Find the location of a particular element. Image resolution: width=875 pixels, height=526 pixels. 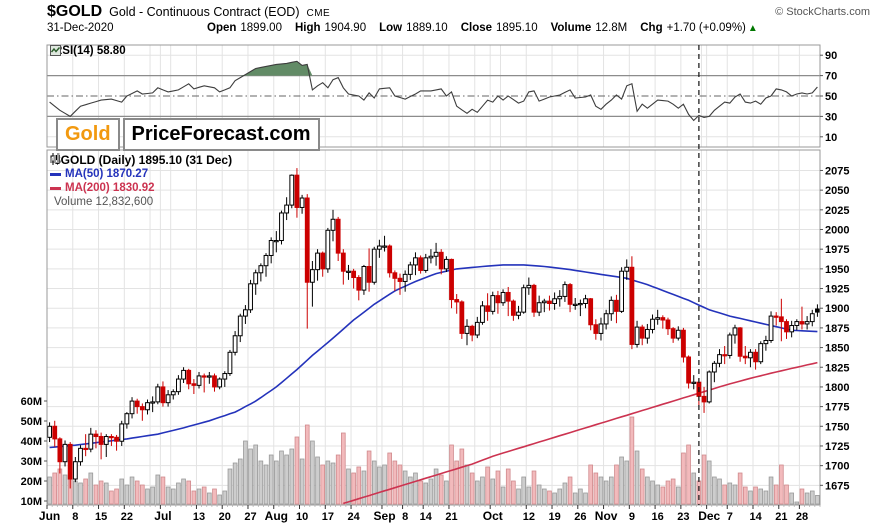

close-value: 1895.10 is located at coordinates (517, 28).